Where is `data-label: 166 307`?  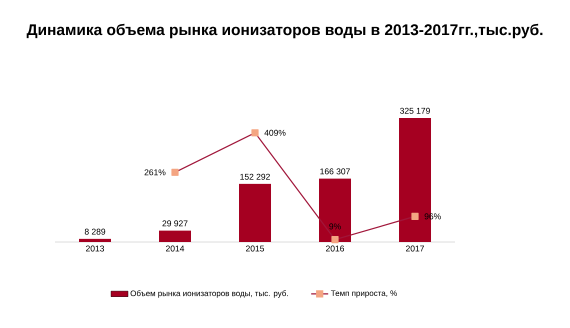
data-label: 166 307 is located at coordinates (335, 171).